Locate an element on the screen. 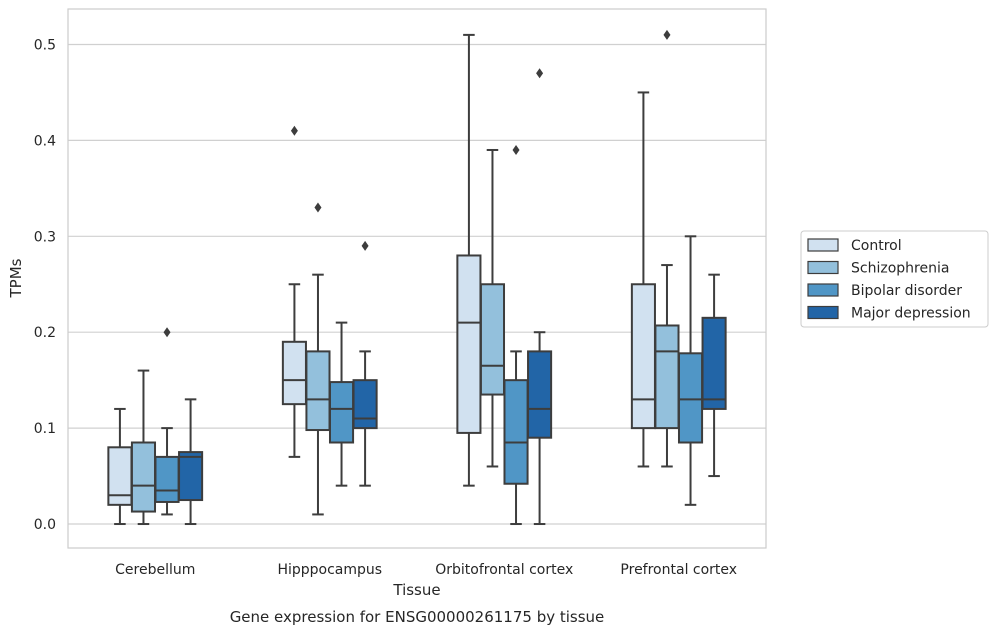 Image resolution: width=997 pixels, height=634 pixels. legend-frame is located at coordinates (894, 279).